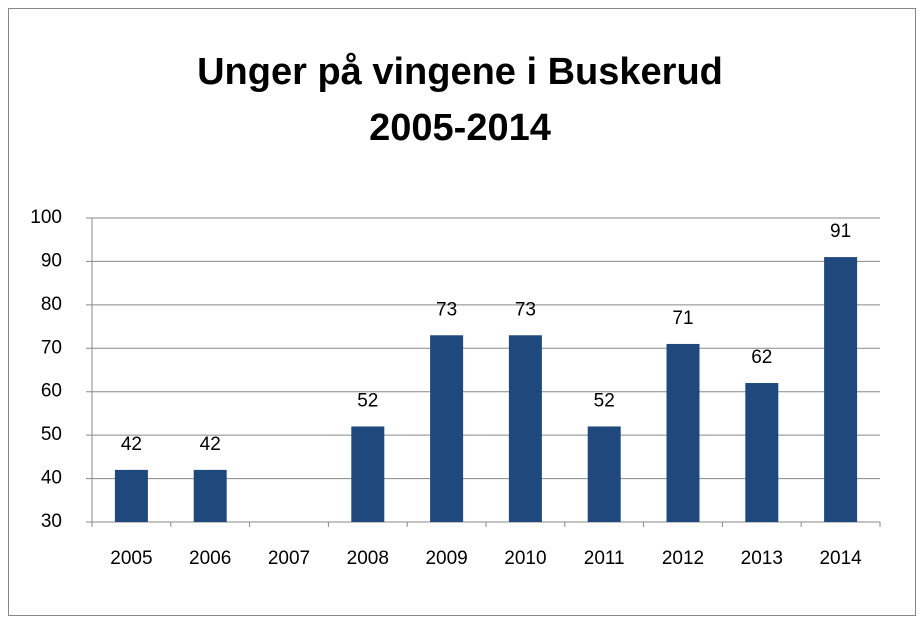 The height and width of the screenshot is (624, 923). Describe the element at coordinates (682, 318) in the screenshot. I see `data-label: 71` at that location.